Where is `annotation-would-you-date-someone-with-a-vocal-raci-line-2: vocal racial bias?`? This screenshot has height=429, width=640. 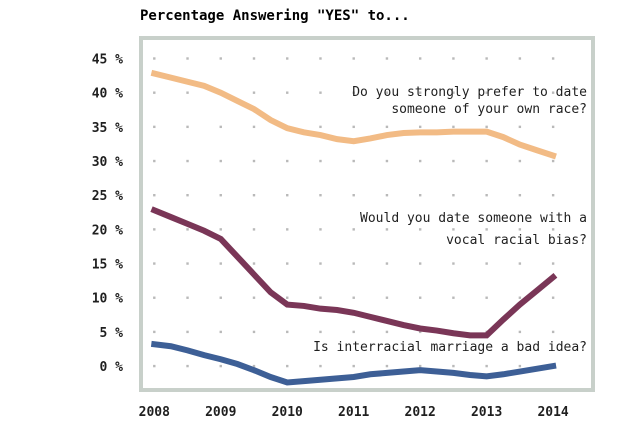 annotation-would-you-date-someone-with-a-vocal-raci-line-2: vocal racial bias? is located at coordinates (516, 240).